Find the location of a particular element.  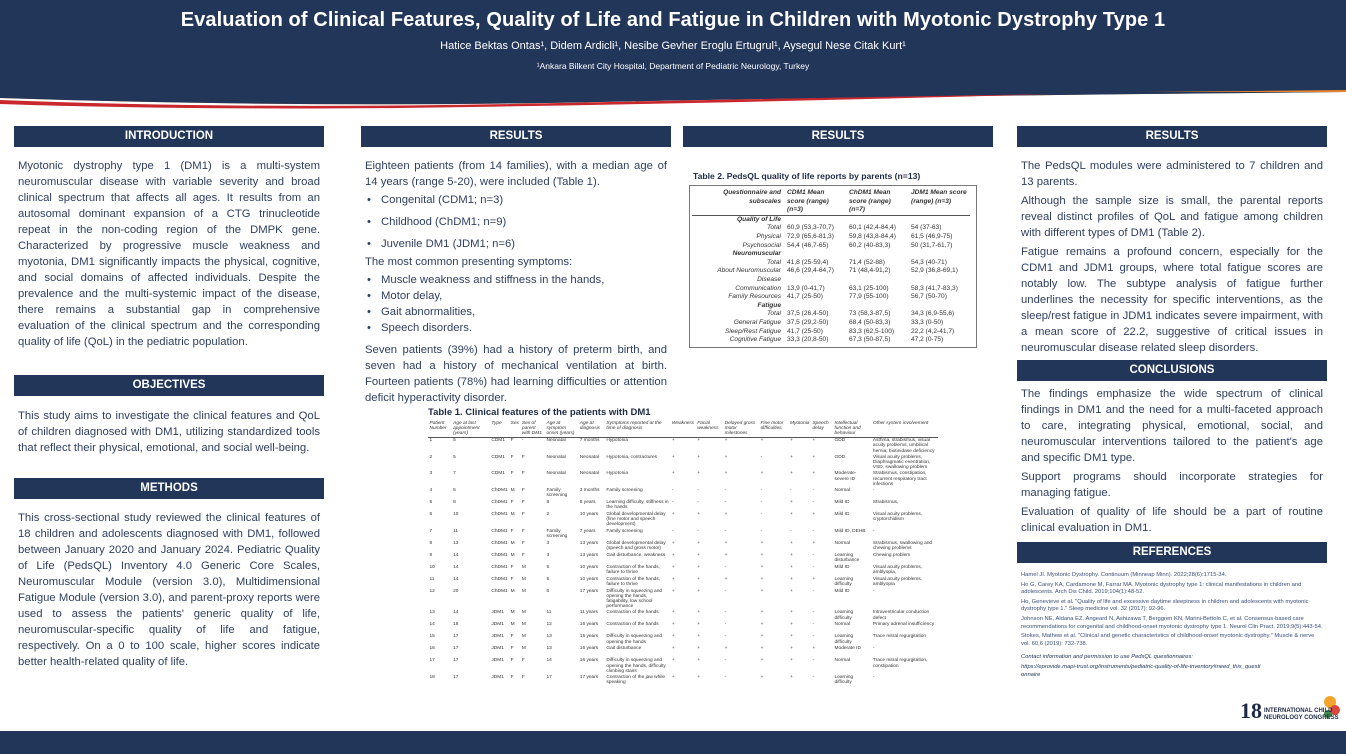

table1-cell: 10 years is located at coordinates (589, 579).